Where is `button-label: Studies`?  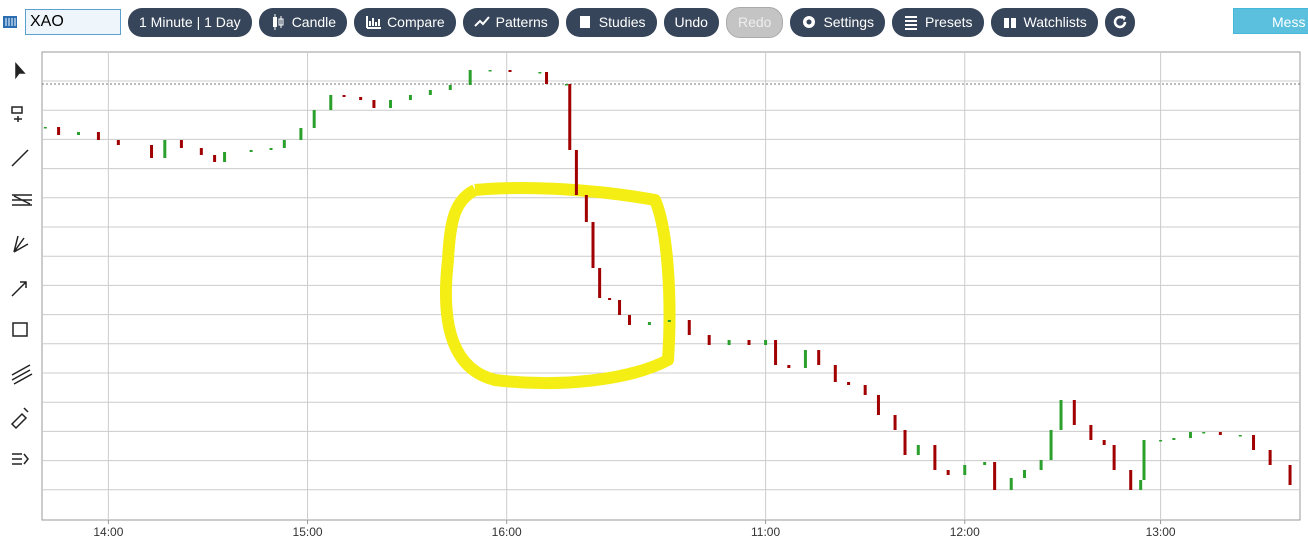
button-label: Studies is located at coordinates (622, 22).